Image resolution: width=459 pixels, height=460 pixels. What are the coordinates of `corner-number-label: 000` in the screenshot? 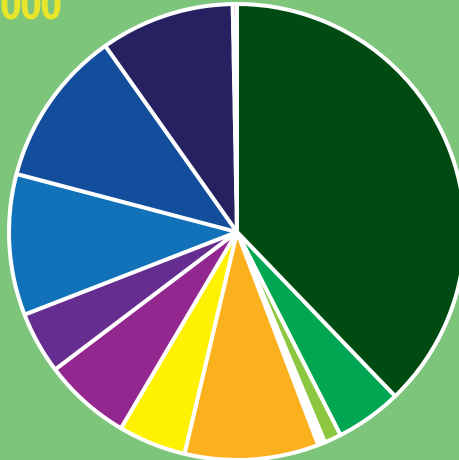 It's located at (31, 14).